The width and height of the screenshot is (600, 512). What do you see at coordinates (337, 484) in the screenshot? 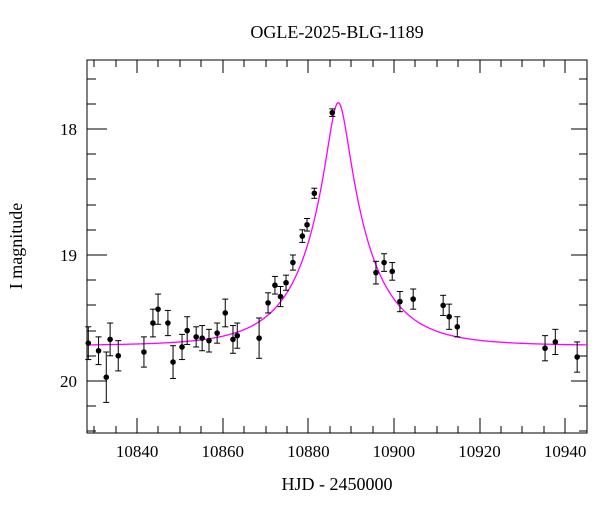
I see `x-axis-label: HJD - 2450000` at bounding box center [337, 484].